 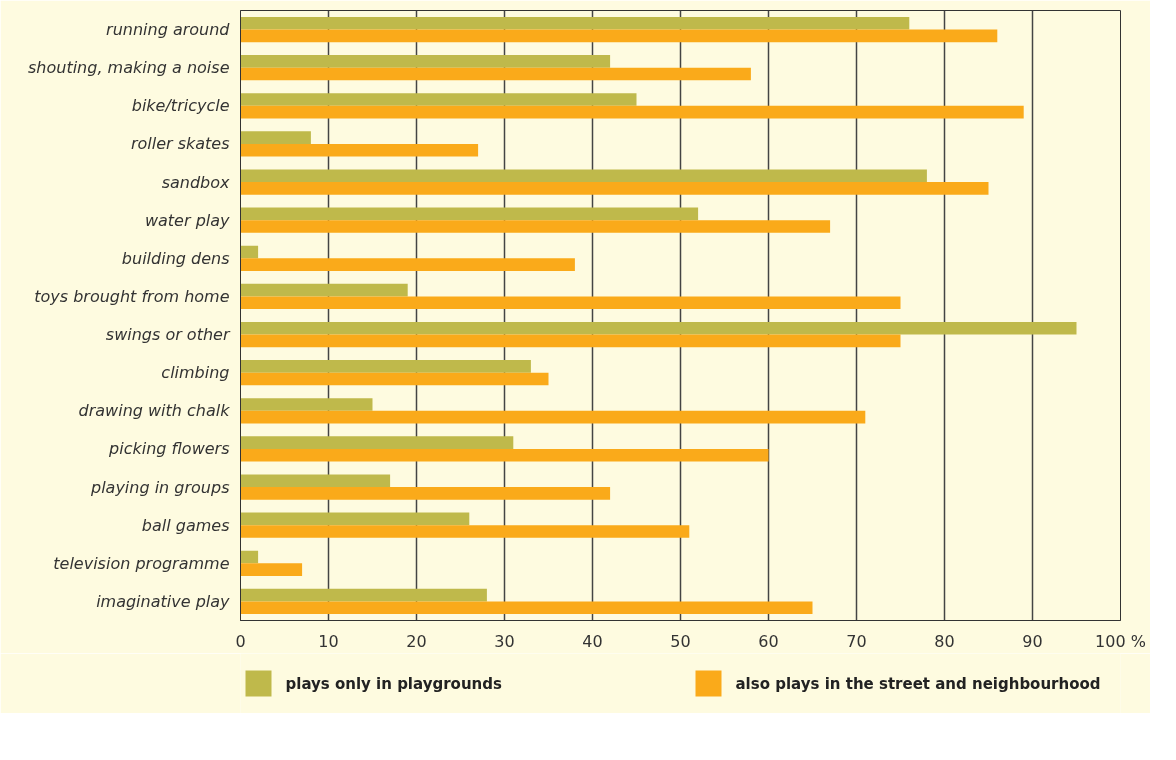 I want to click on y-tick-label: drawing with chalk, so click(x=154, y=411).